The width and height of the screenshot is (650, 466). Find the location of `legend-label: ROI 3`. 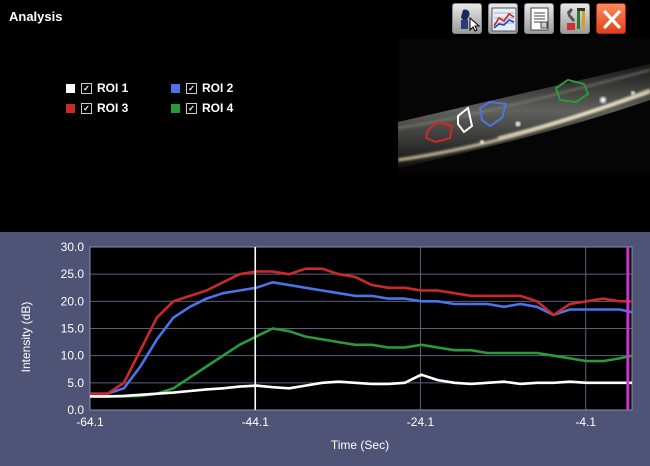

legend-label: ROI 3 is located at coordinates (113, 108).